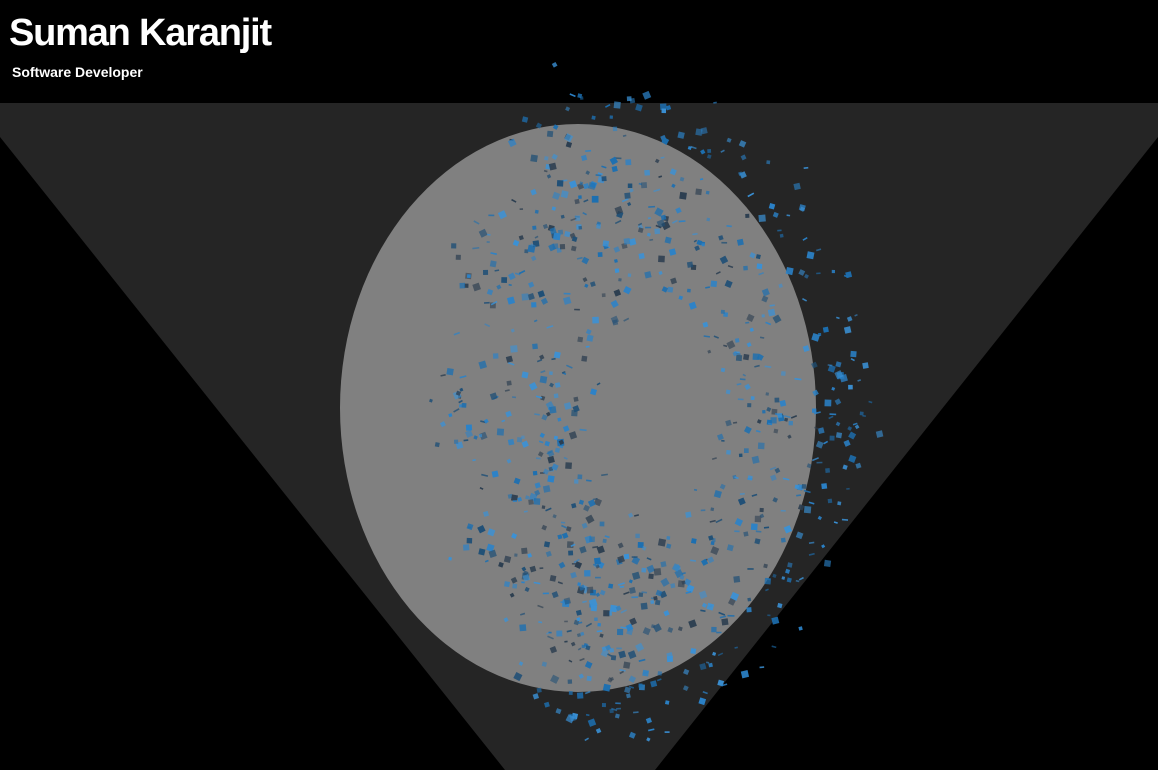 The width and height of the screenshot is (1158, 770). I want to click on site-subtitle: Software Developer, so click(77, 72).